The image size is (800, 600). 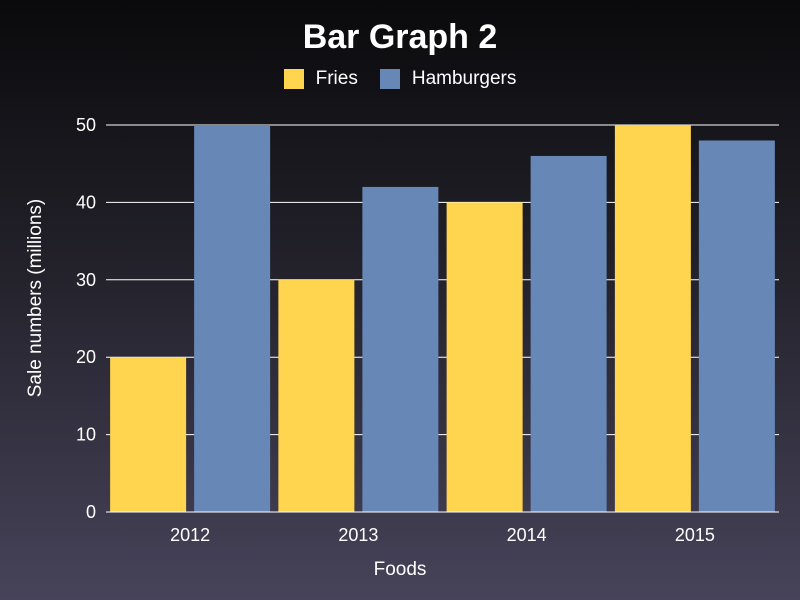 I want to click on bar-hamburgers-2013, so click(x=400, y=349).